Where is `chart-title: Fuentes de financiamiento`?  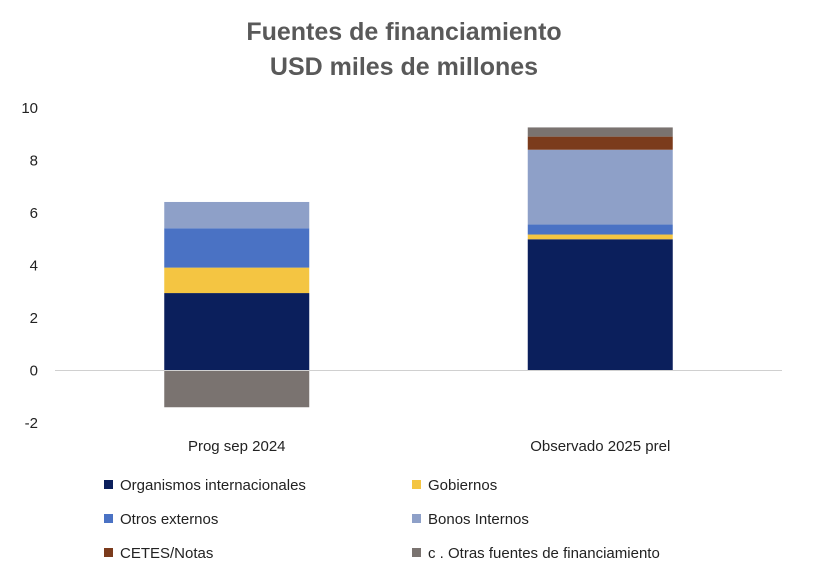 chart-title: Fuentes de financiamiento is located at coordinates (403, 32).